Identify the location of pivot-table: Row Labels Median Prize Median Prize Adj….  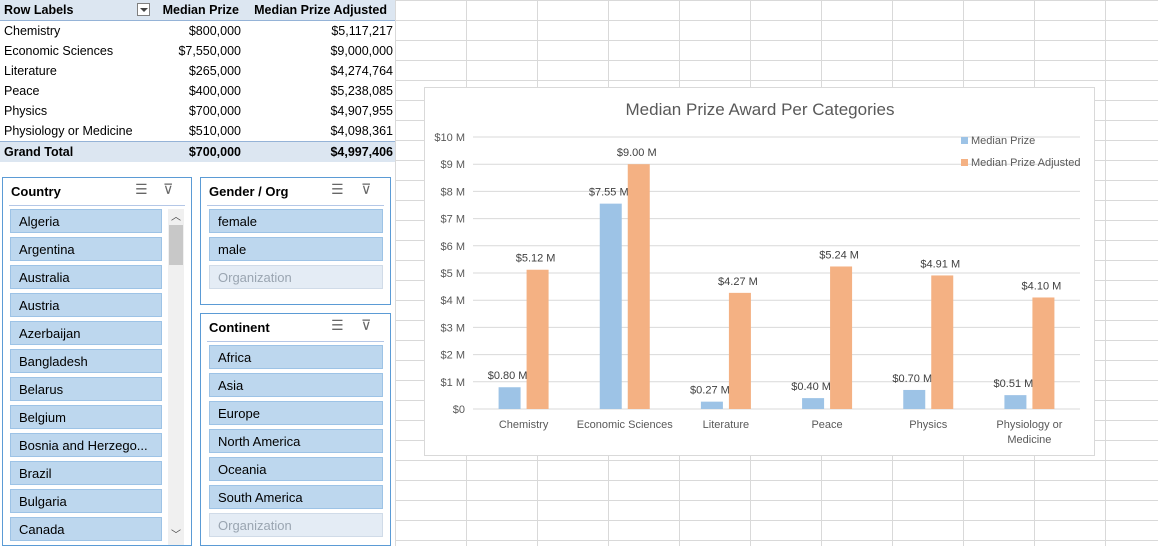
(197, 81).